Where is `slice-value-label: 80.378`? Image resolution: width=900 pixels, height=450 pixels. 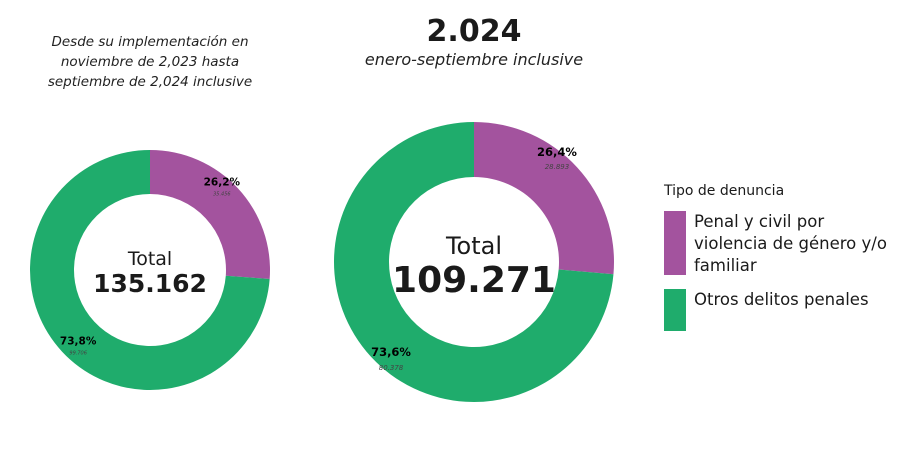 slice-value-label: 80.378 is located at coordinates (391, 368).